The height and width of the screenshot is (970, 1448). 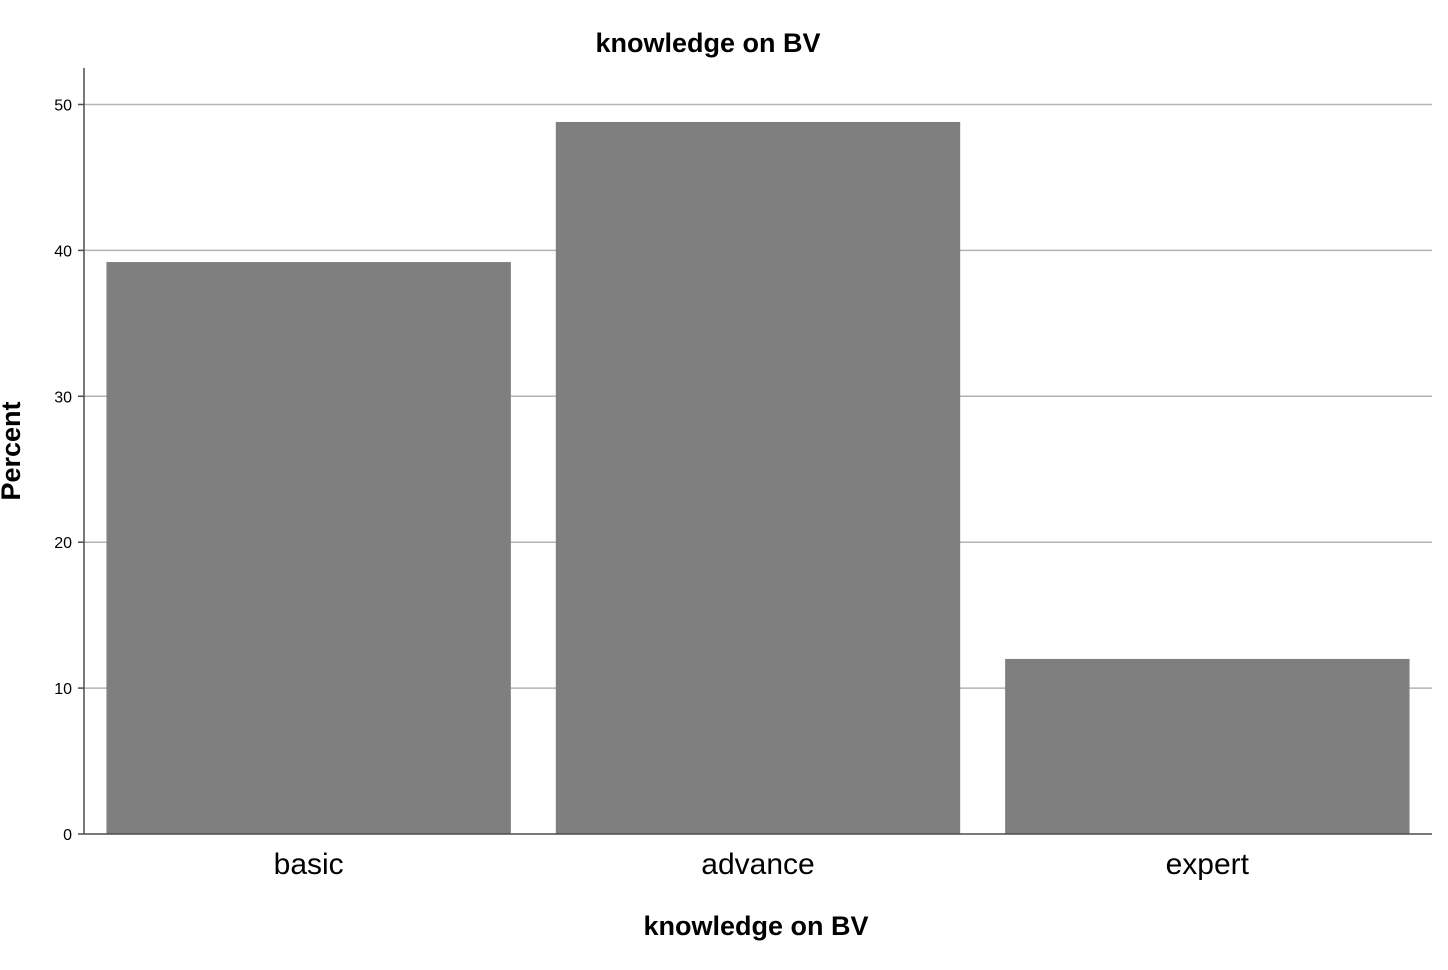 What do you see at coordinates (67, 835) in the screenshot?
I see `y-tick-label: 0` at bounding box center [67, 835].